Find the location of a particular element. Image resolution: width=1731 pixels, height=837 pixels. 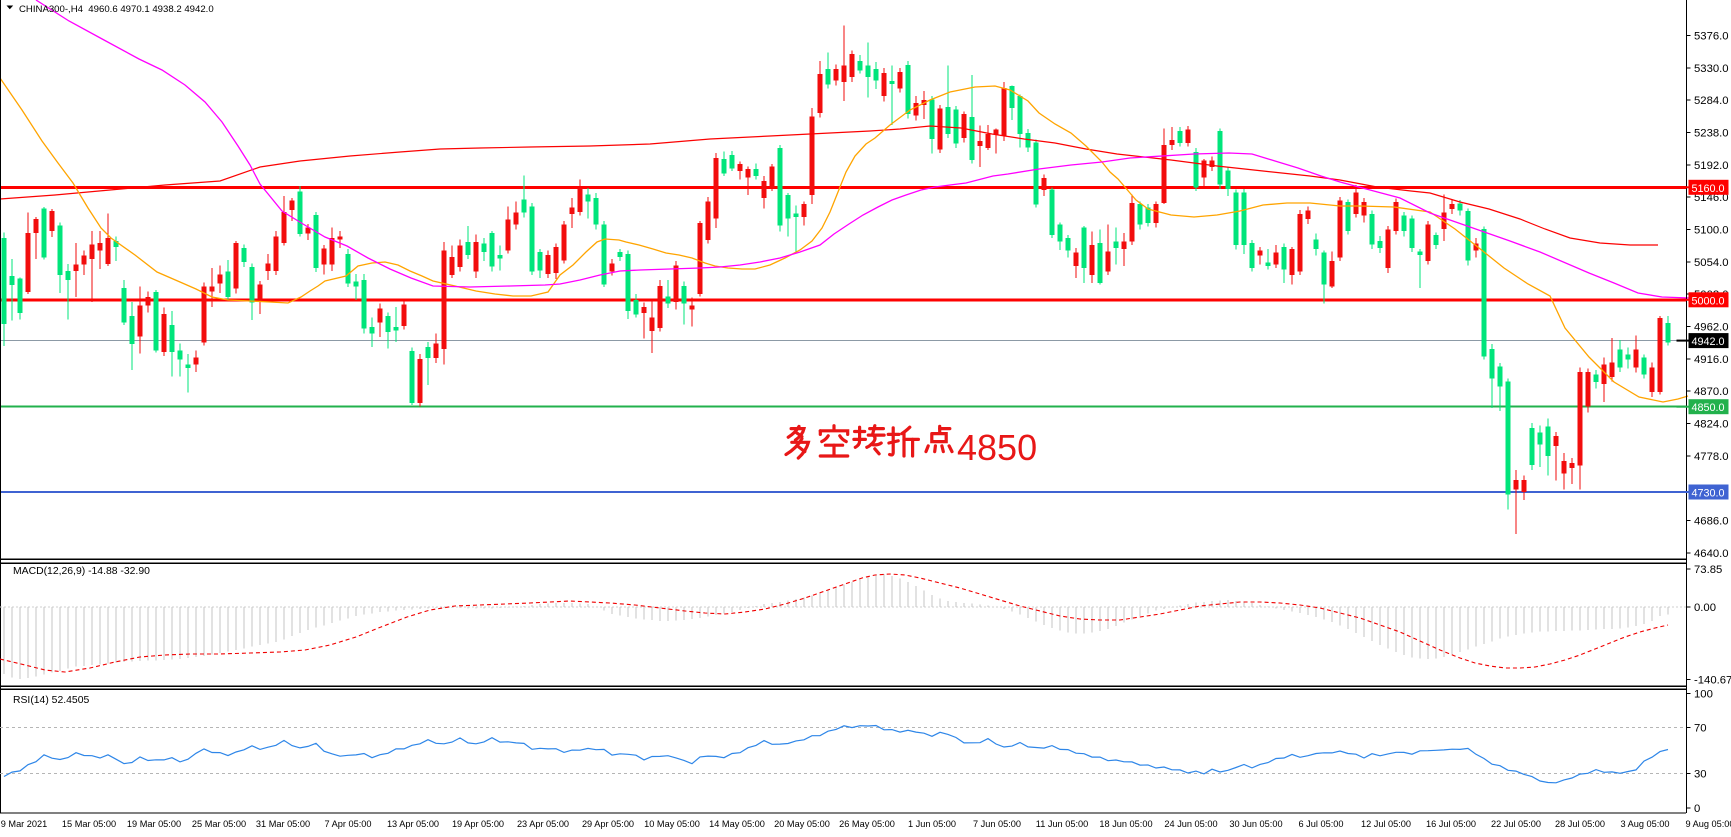

svg-text: 4962.0 is located at coordinates (1711, 328).